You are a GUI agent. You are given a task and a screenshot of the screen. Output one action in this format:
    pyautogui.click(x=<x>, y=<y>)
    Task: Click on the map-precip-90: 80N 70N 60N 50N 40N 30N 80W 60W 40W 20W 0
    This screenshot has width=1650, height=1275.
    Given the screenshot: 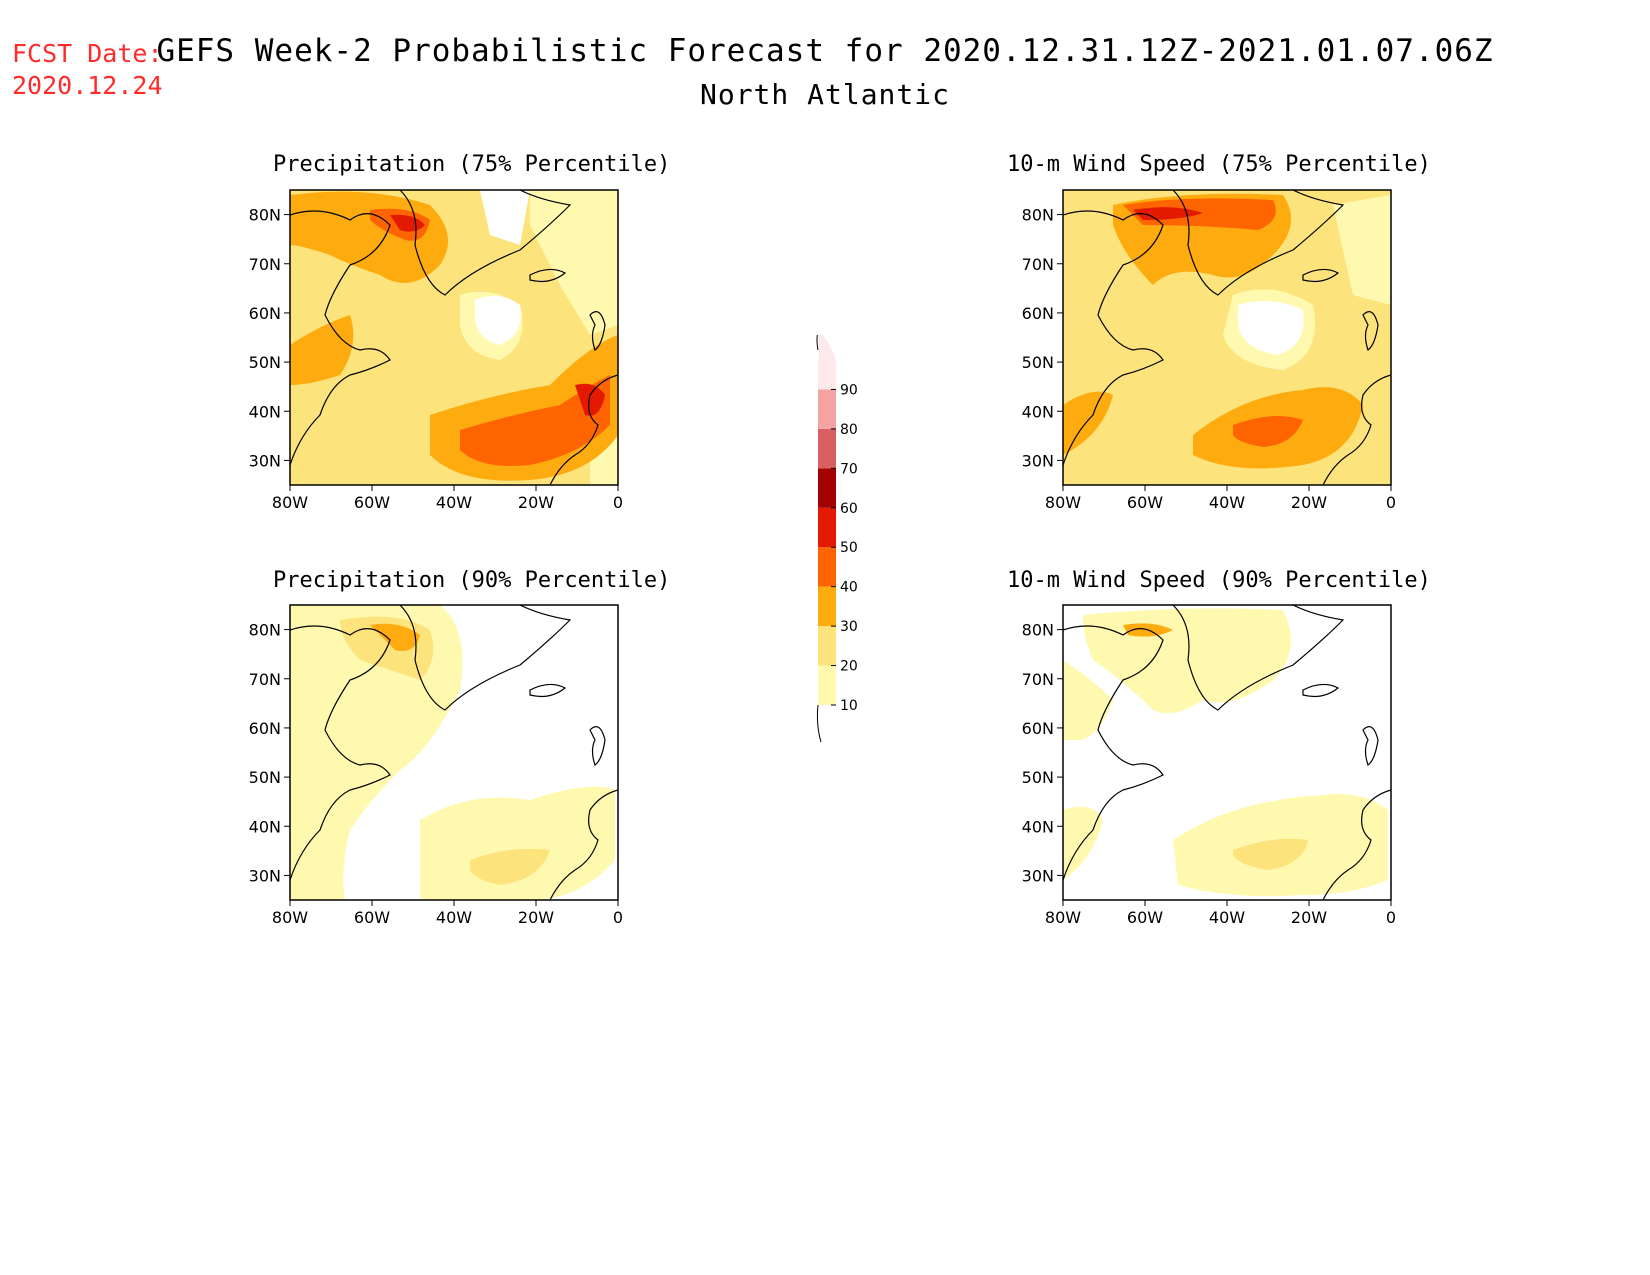 What is the action you would take?
    pyautogui.click(x=436, y=765)
    